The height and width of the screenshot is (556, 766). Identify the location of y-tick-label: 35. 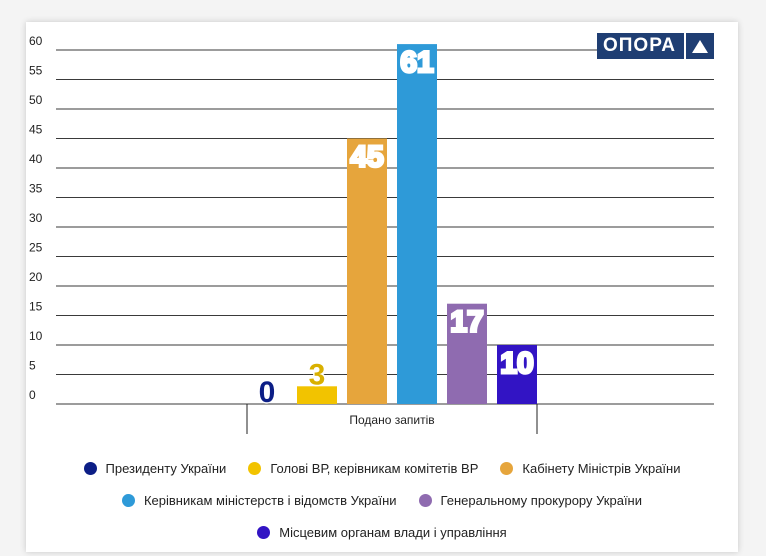
(36, 189).